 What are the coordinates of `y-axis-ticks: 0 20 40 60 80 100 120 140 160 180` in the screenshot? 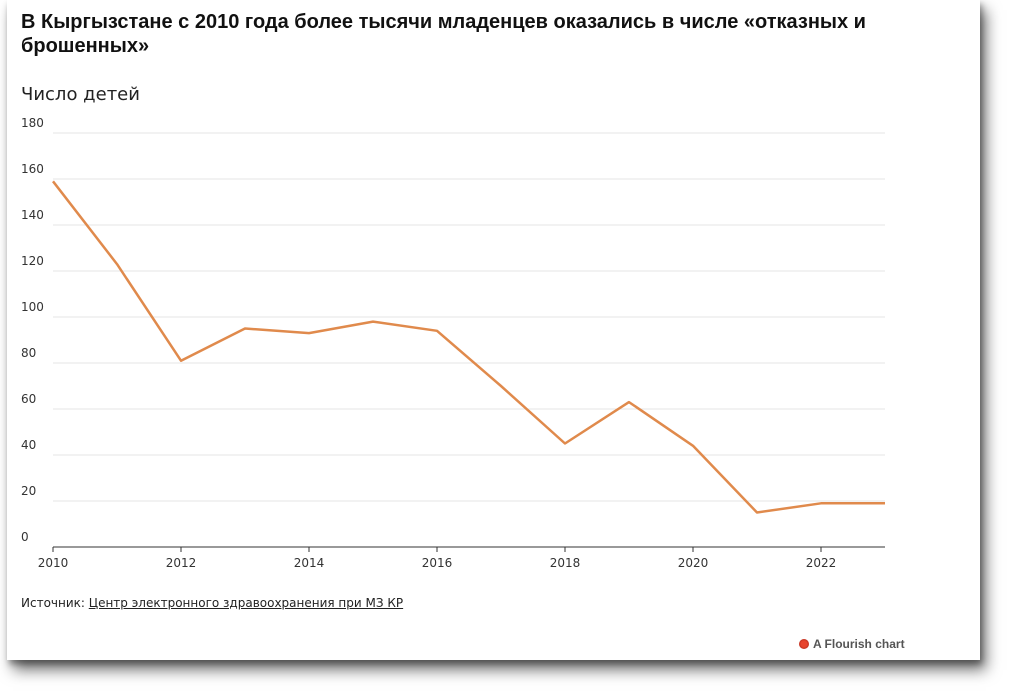 It's located at (32, 330).